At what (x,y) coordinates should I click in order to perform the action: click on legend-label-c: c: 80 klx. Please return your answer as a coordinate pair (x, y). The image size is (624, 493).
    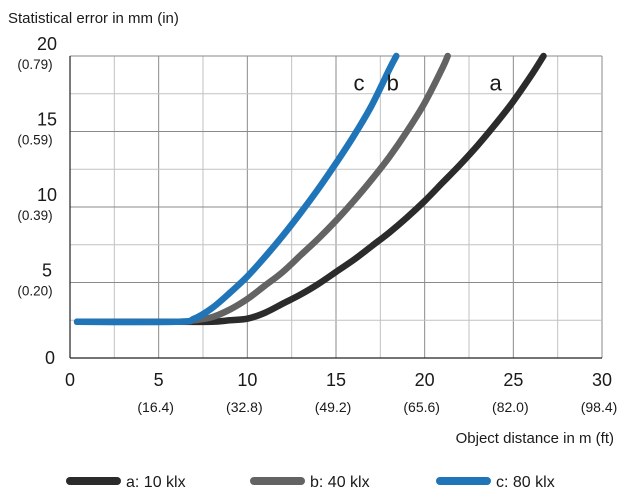
    Looking at the image, I should click on (525, 482).